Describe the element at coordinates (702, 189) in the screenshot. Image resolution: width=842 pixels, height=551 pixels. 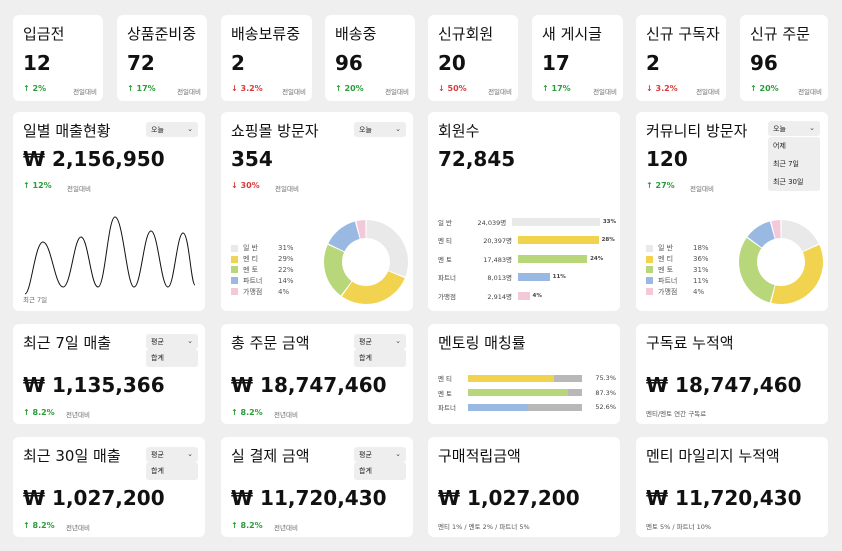
I see `community-visitors-compare: 전일대비` at that location.